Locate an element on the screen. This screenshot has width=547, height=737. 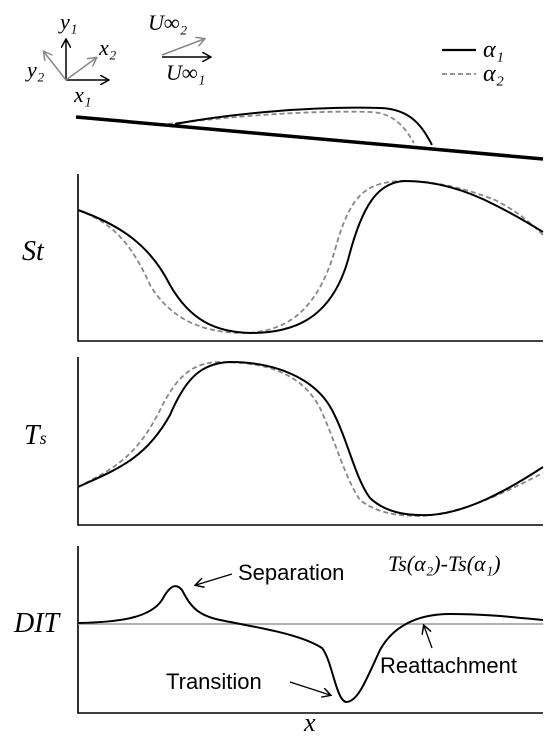
u-inf-2-arrow is located at coordinates (182, 47).